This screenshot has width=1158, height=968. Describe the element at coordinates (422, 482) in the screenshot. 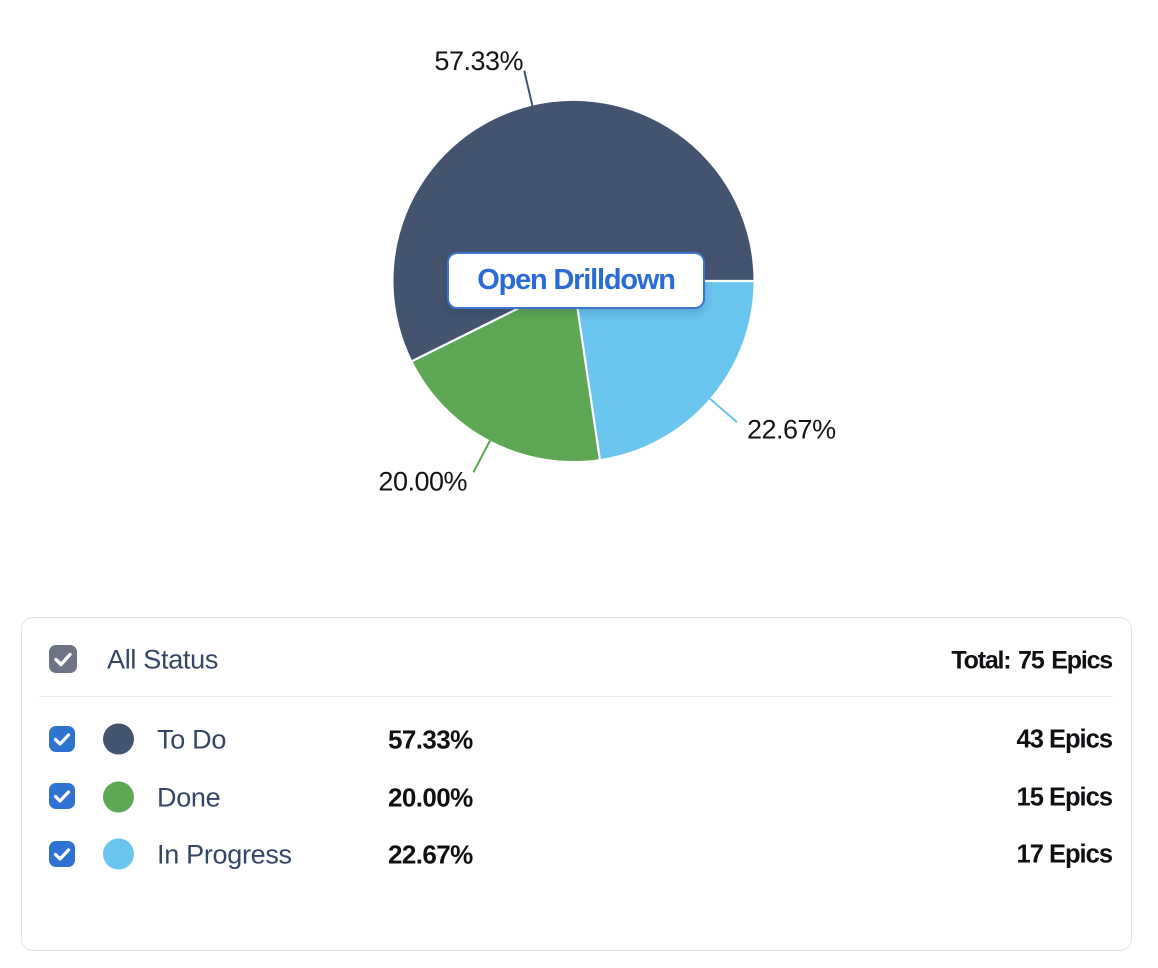

I see `svg-text: 20.00%` at that location.